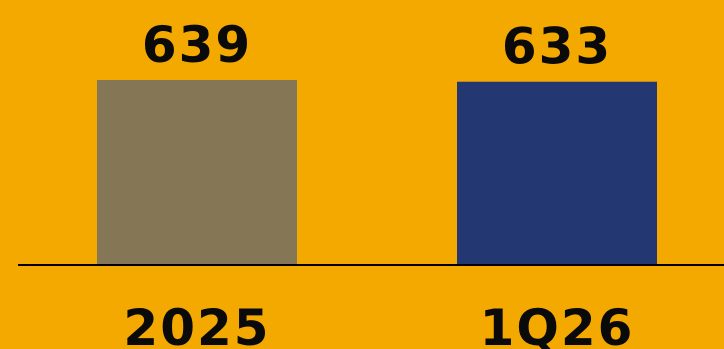  I want to click on category-label-2025: 2025, so click(196, 324).